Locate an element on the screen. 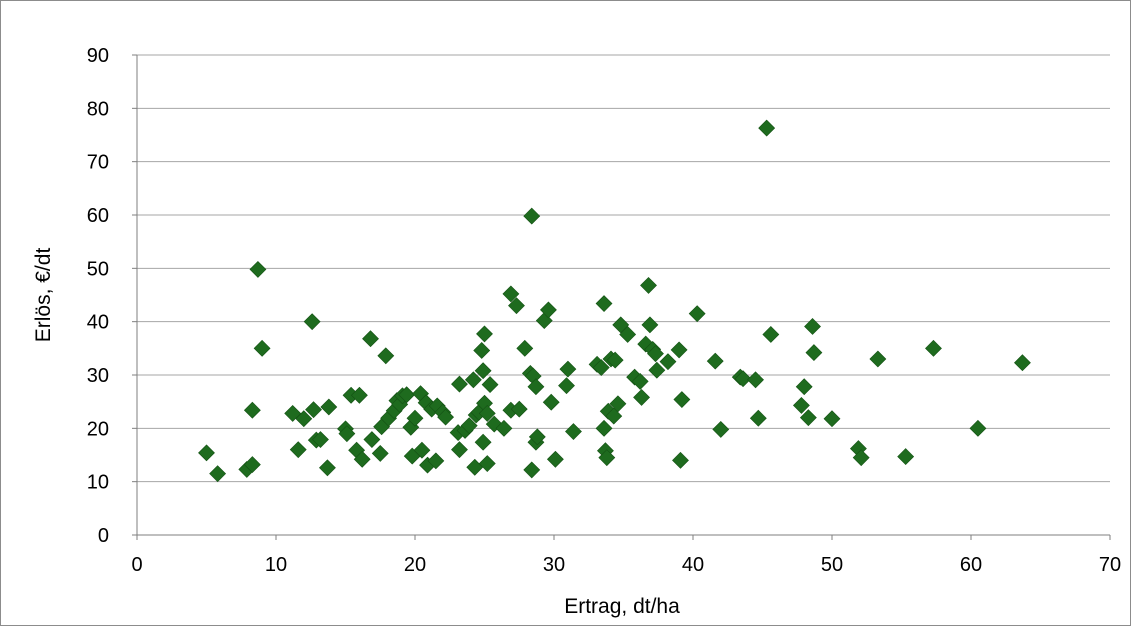  x-tick-label-50: 50 is located at coordinates (832, 565).